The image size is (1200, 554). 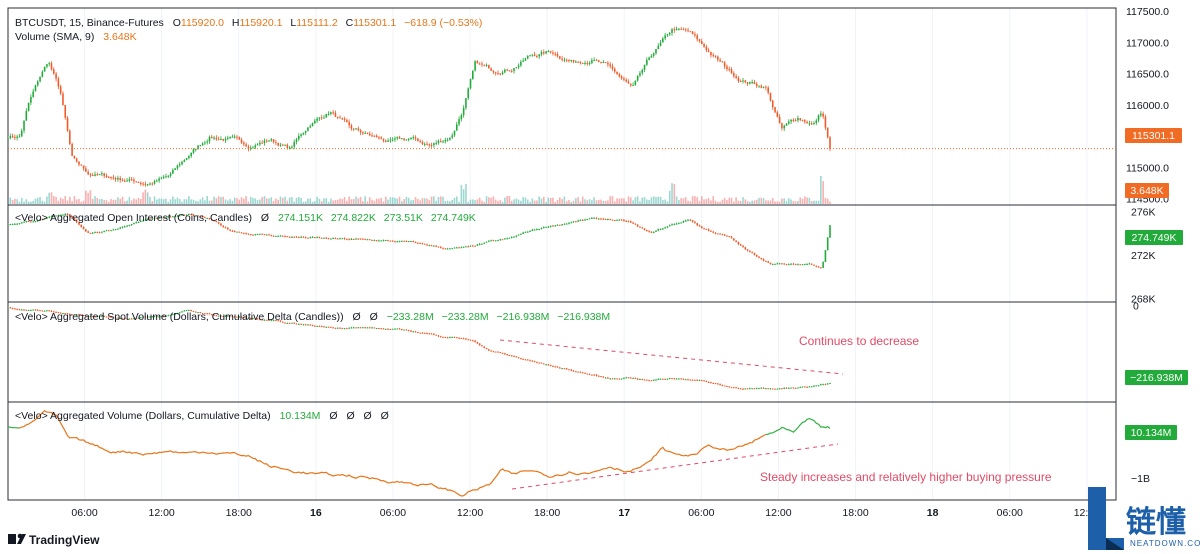 What do you see at coordinates (1010, 513) in the screenshot?
I see `time-tick-label: 06:00` at bounding box center [1010, 513].